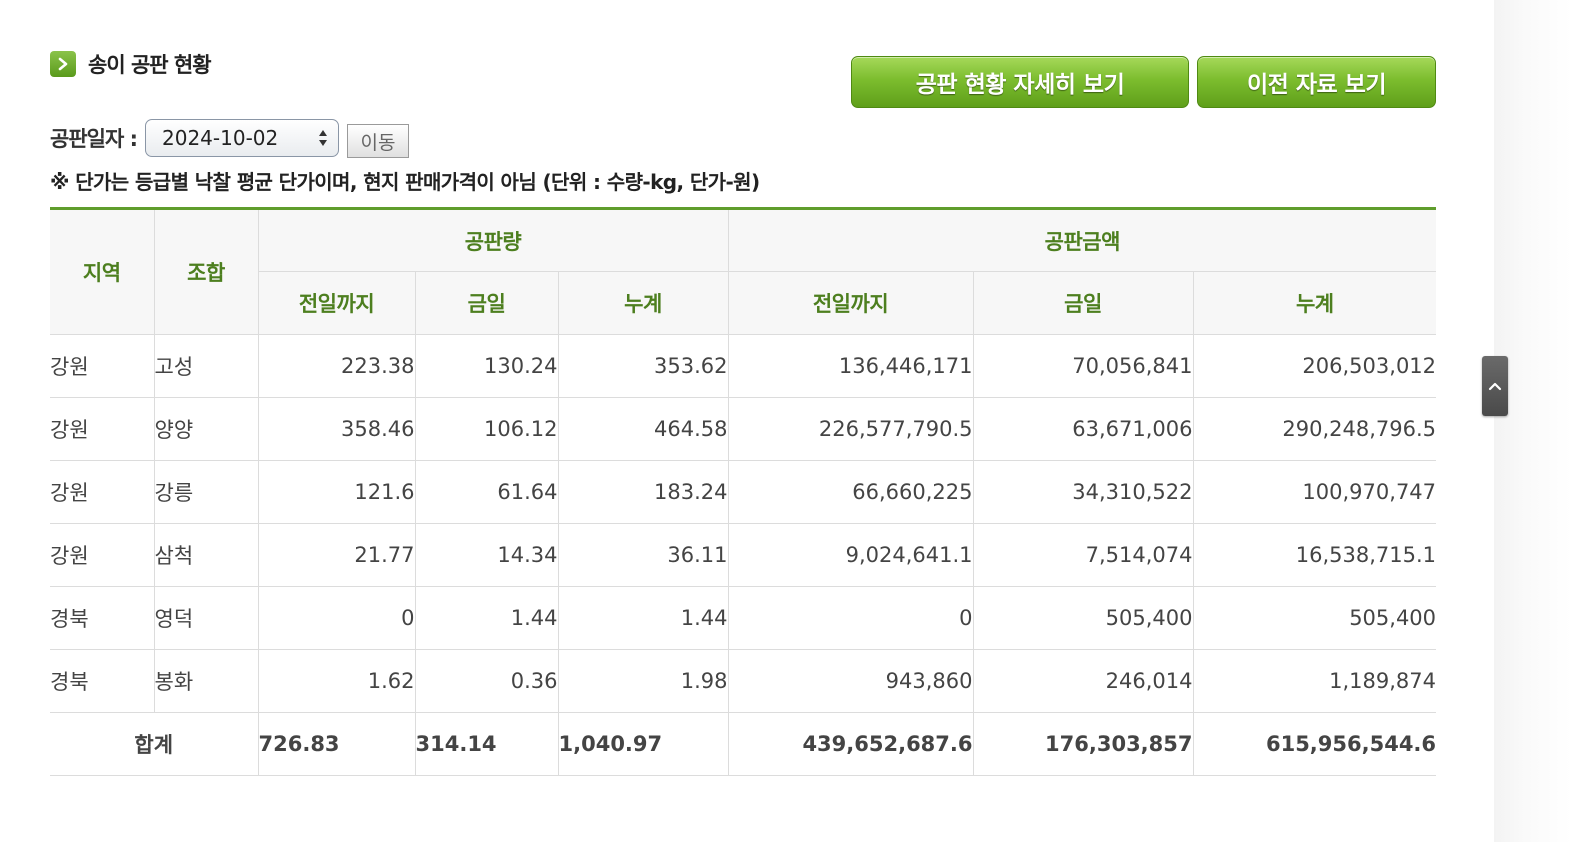 The image size is (1572, 842). What do you see at coordinates (851, 744) in the screenshot?
I see `total-amount-prev: 439,652,687.6` at bounding box center [851, 744].